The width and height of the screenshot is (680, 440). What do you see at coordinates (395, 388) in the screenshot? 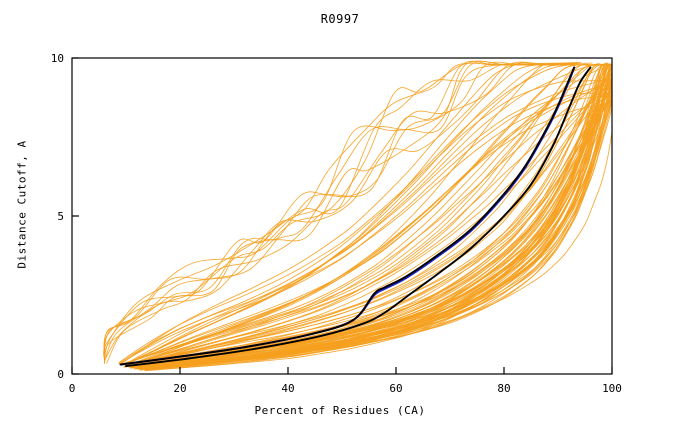
I see `svg-text: 60` at bounding box center [395, 388].